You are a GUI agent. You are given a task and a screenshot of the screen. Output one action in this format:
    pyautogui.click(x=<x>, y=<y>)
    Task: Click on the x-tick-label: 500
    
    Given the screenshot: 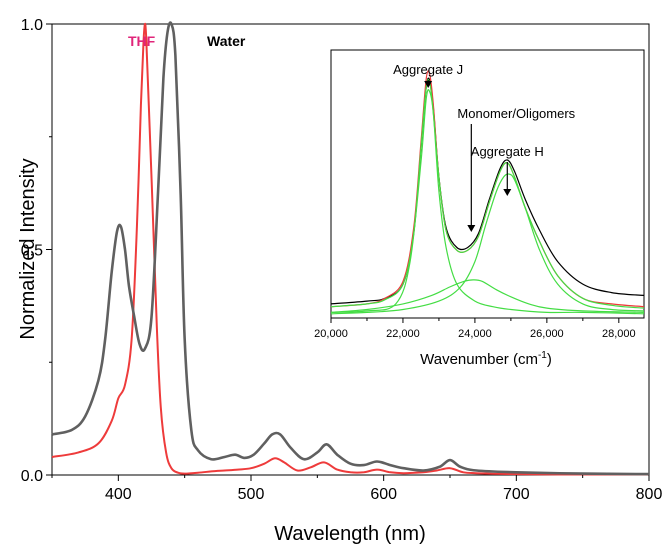 What is the action you would take?
    pyautogui.click(x=251, y=494)
    